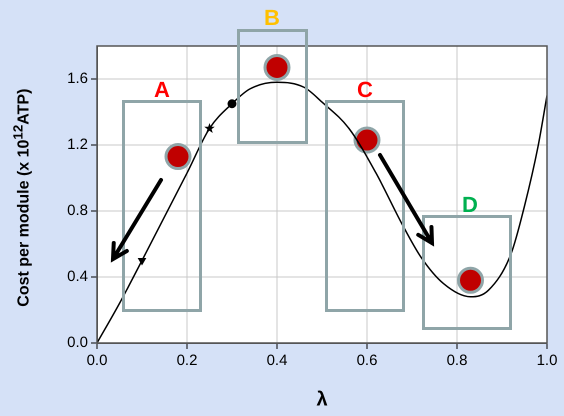 Image resolution: width=564 pixels, height=416 pixels. Describe the element at coordinates (277, 361) in the screenshot. I see `x-tick-label: 0.4` at that location.